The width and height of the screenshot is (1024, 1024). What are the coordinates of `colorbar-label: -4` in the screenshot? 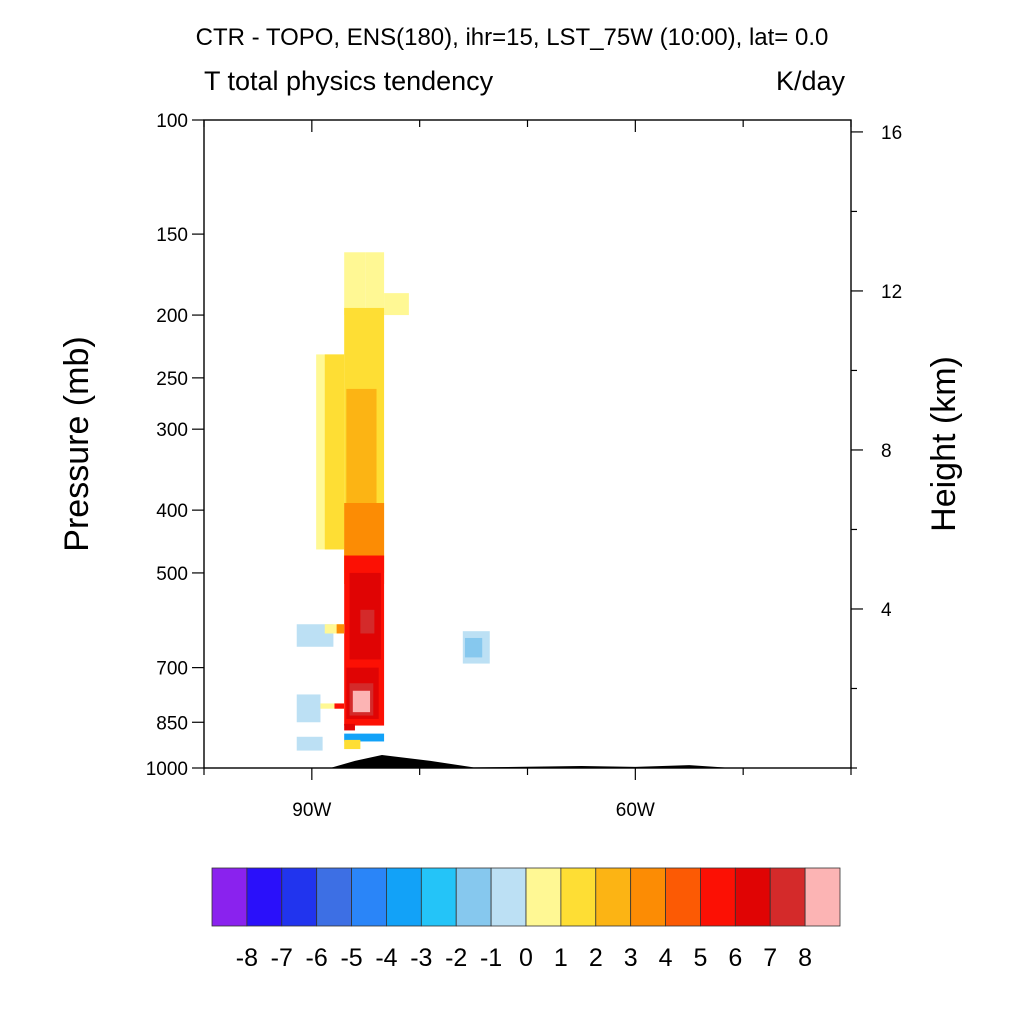 It's located at (386, 958).